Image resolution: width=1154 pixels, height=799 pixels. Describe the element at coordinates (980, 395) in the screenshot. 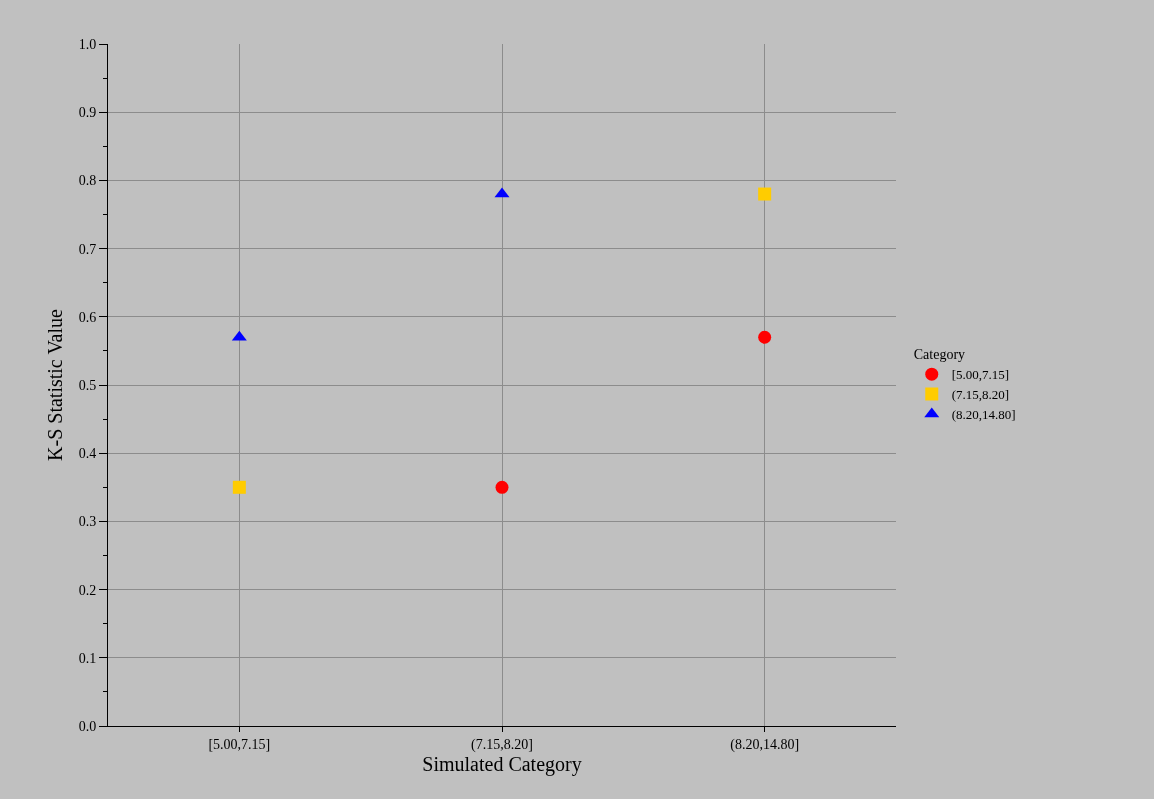

I see `legend-label: (7.15,8.20]` at that location.